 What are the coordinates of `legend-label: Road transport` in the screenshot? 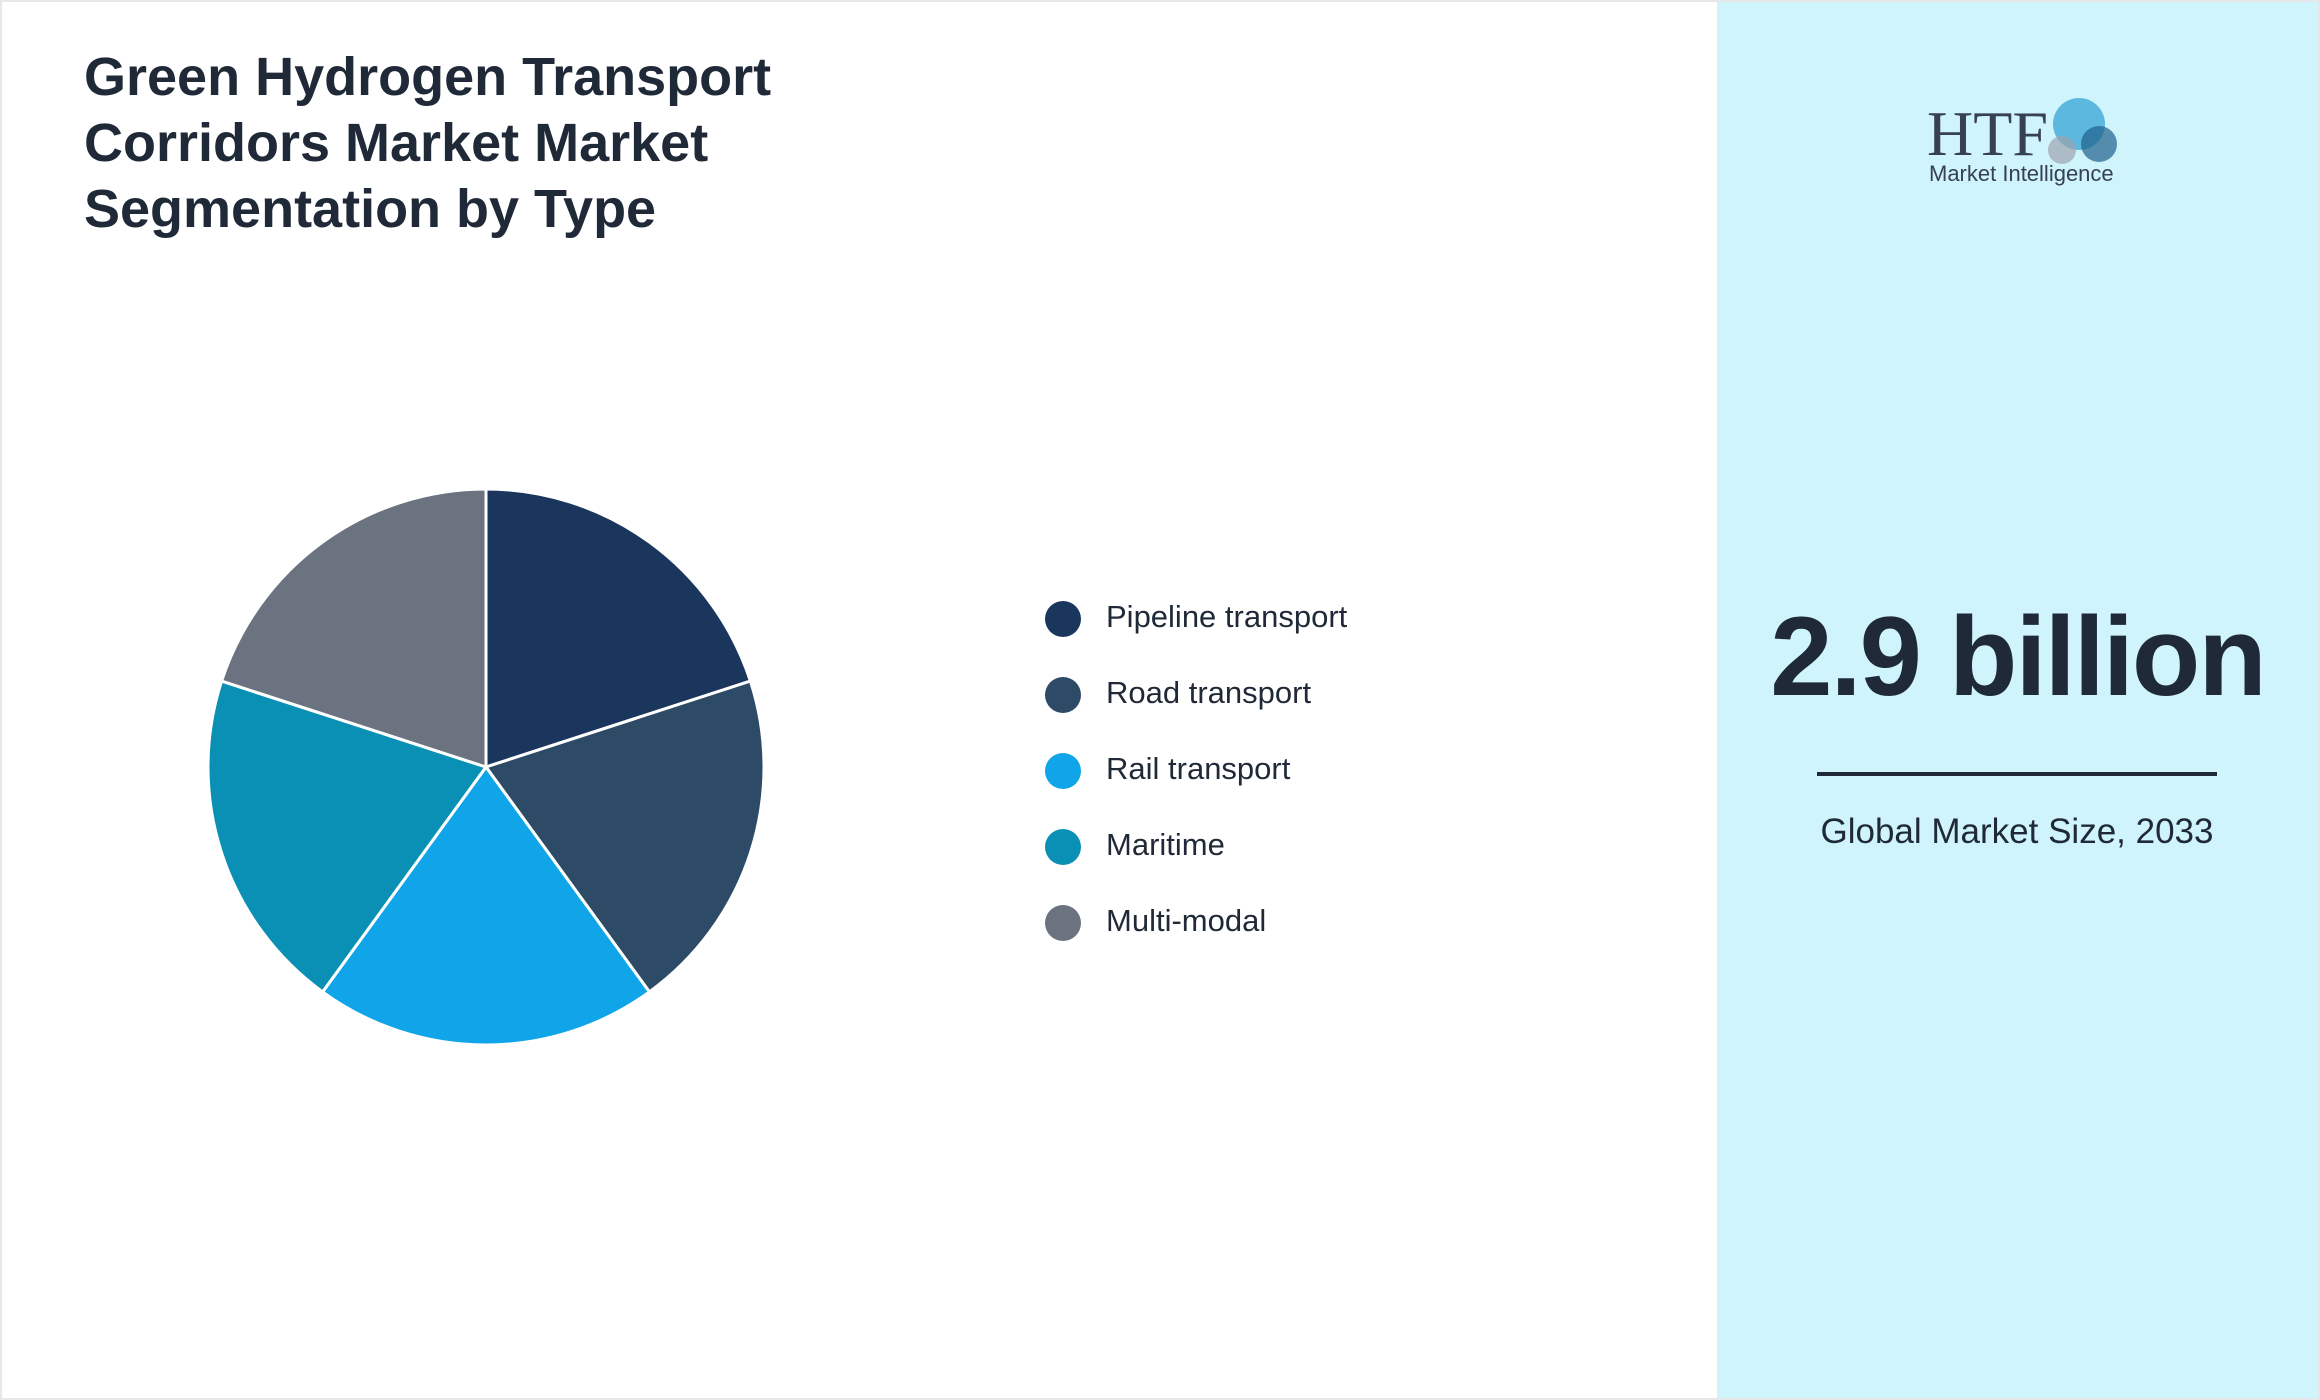 It's located at (1208, 692).